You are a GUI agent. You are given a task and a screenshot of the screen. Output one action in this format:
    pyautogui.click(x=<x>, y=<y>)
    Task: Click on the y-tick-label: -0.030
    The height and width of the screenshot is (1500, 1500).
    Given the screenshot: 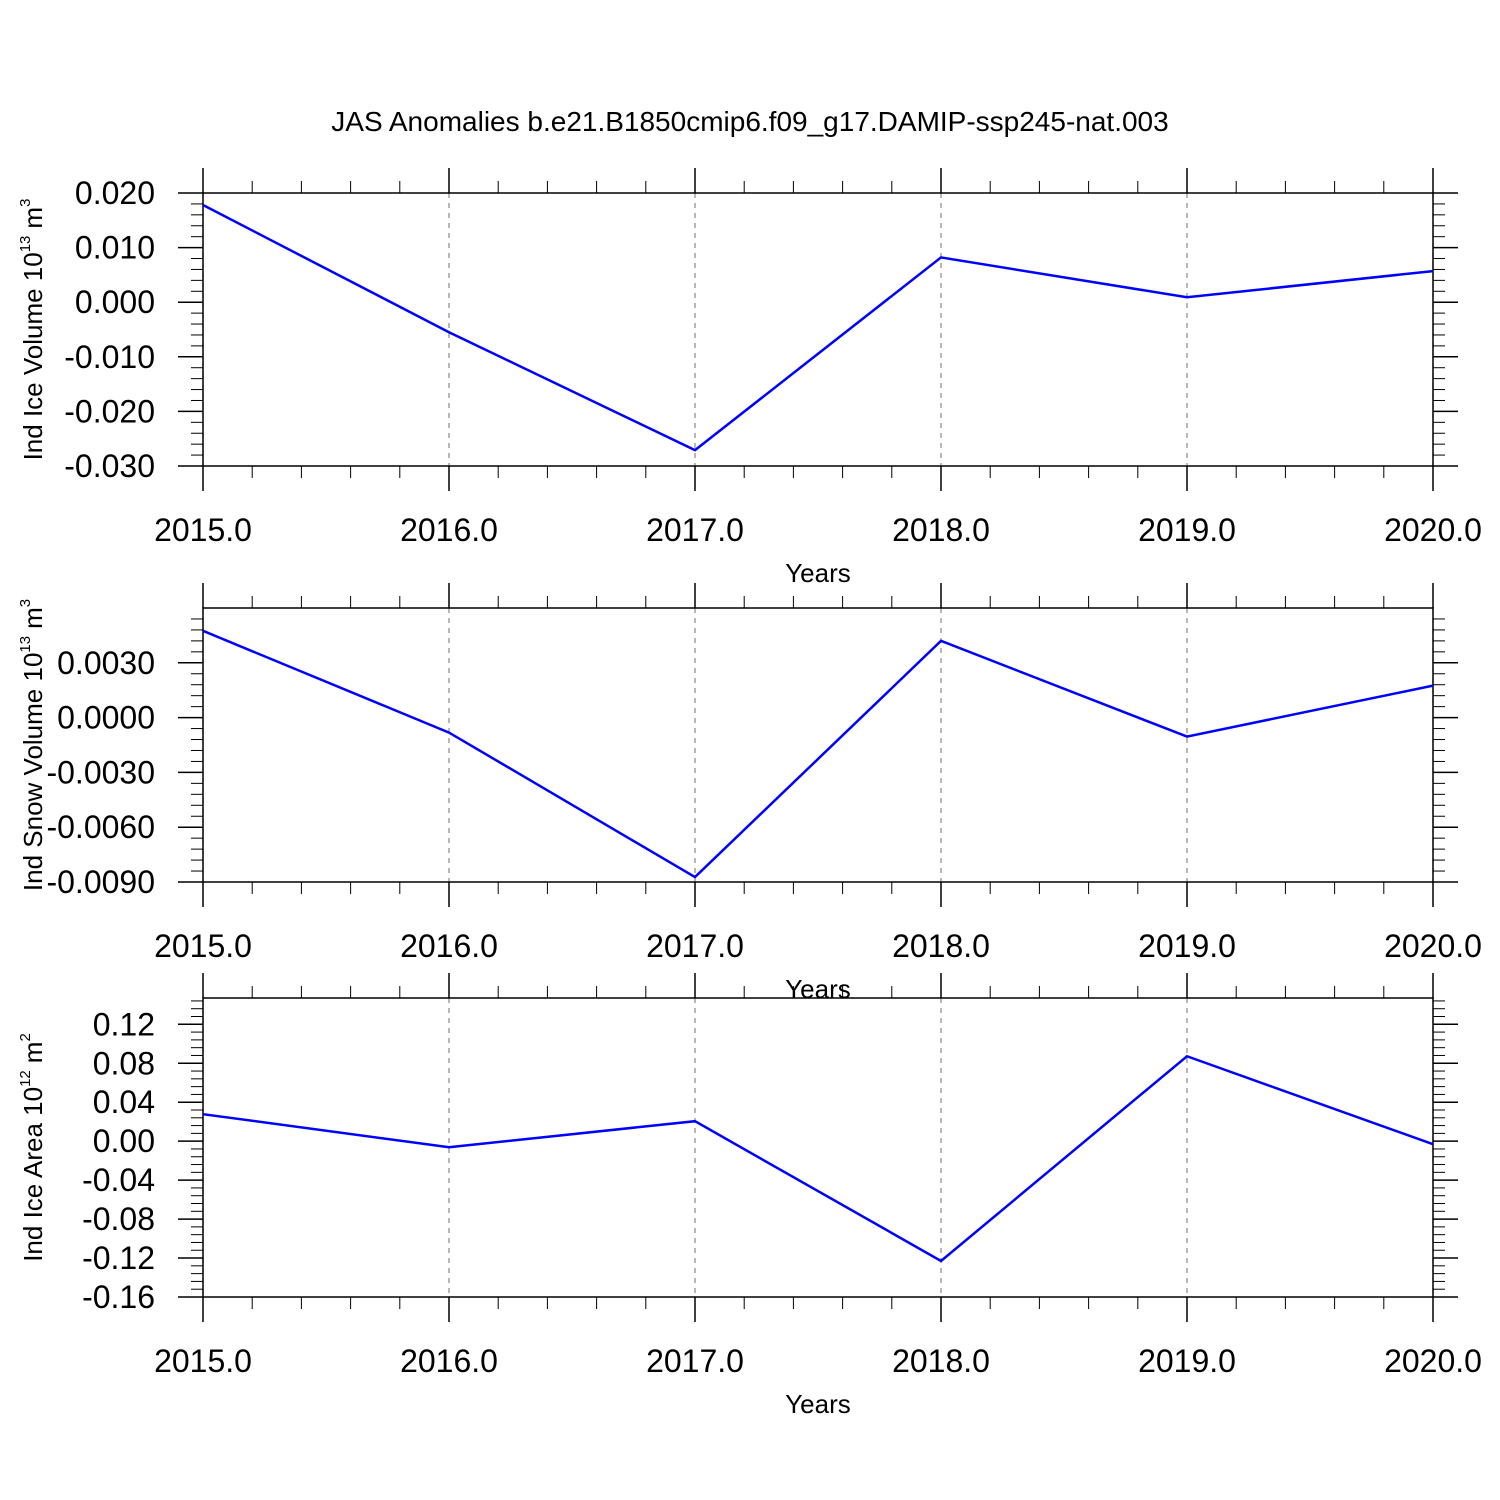 What is the action you would take?
    pyautogui.click(x=109, y=466)
    